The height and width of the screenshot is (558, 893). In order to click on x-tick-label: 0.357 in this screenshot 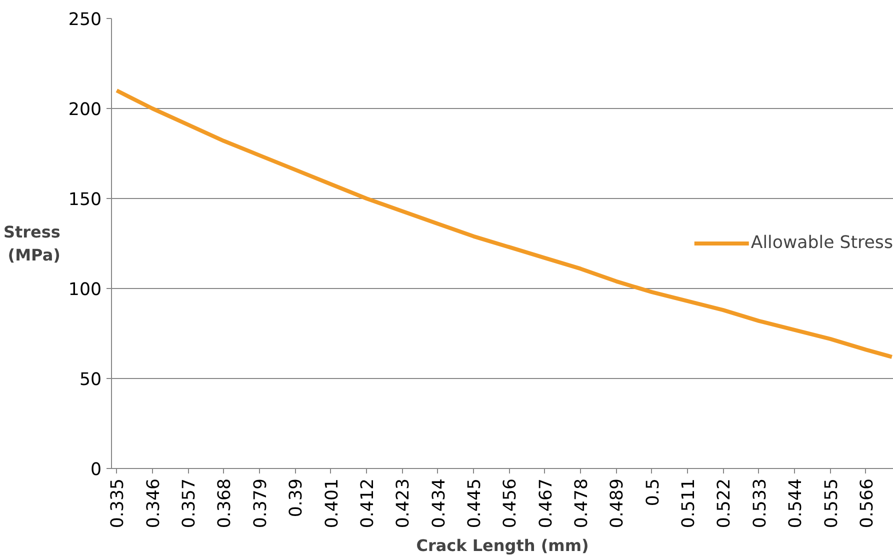, I will do `click(190, 503)`.